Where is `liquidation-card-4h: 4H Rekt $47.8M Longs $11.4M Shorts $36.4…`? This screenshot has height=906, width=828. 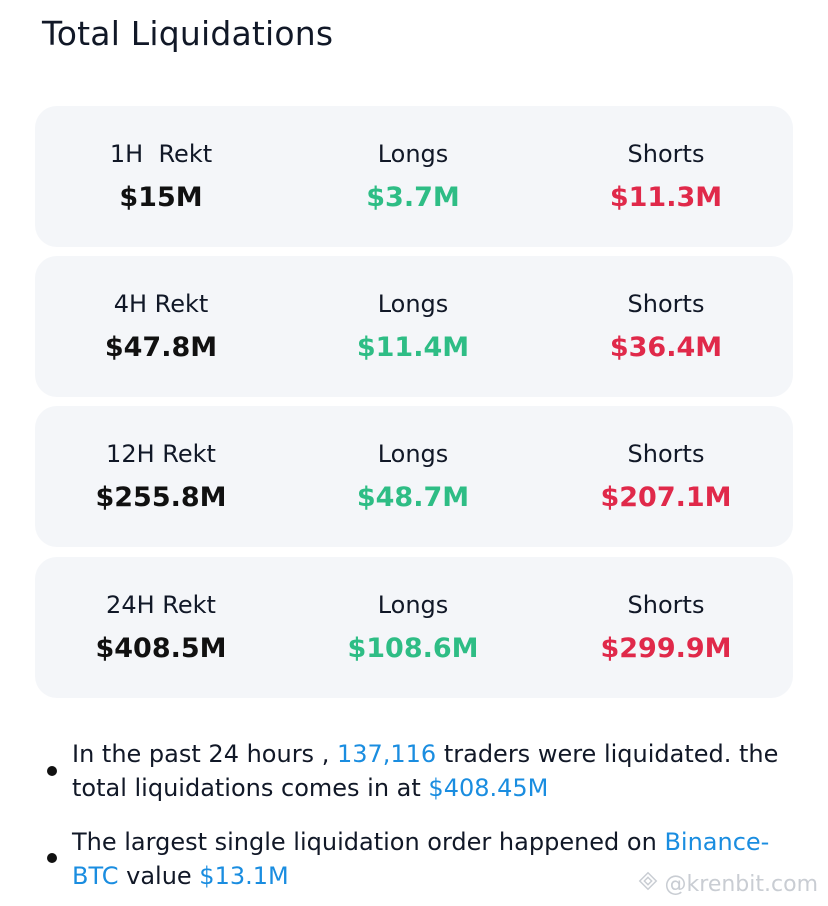
liquidation-card-4h: 4H Rekt $47.8M Longs $11.4M Shorts $36.4… is located at coordinates (414, 326).